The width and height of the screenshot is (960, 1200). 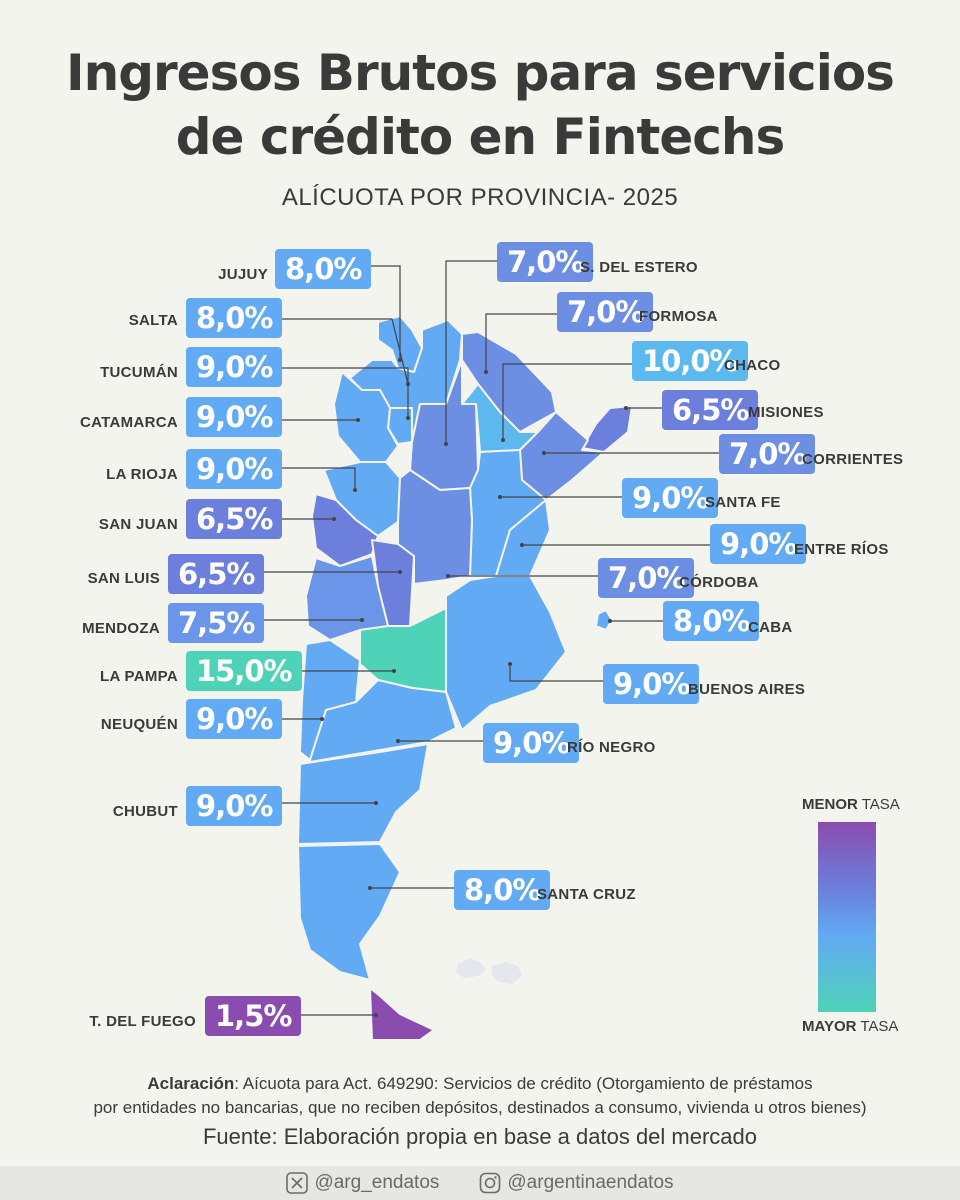 I want to click on leader-dot-rio-negro, so click(x=398, y=741).